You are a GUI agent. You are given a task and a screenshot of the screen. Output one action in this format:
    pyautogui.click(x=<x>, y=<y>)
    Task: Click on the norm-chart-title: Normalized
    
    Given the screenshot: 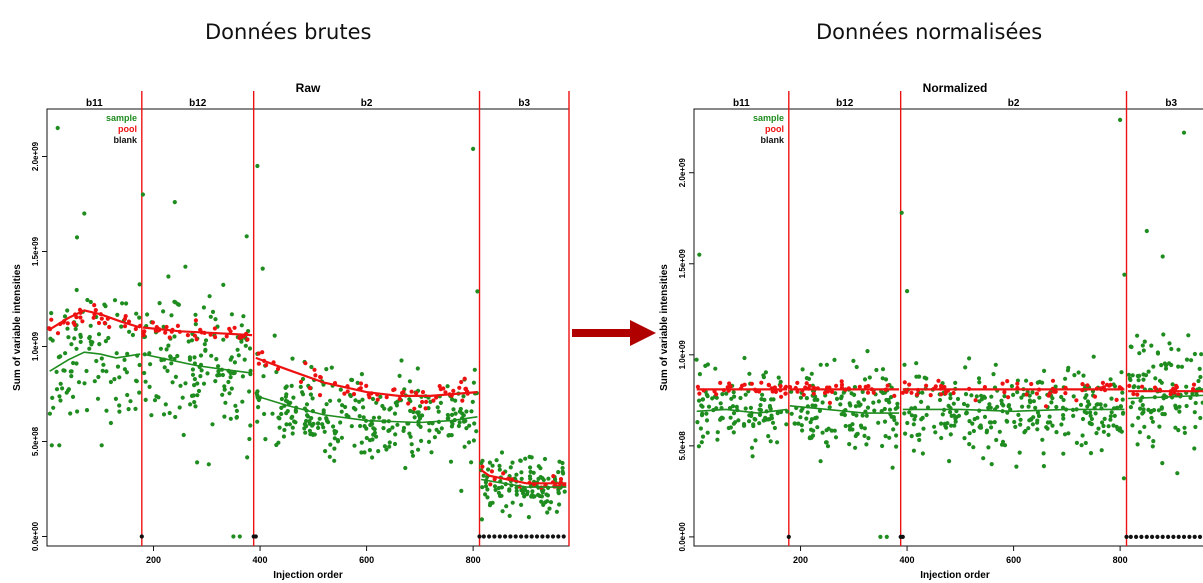 What is the action you would take?
    pyautogui.click(x=955, y=88)
    